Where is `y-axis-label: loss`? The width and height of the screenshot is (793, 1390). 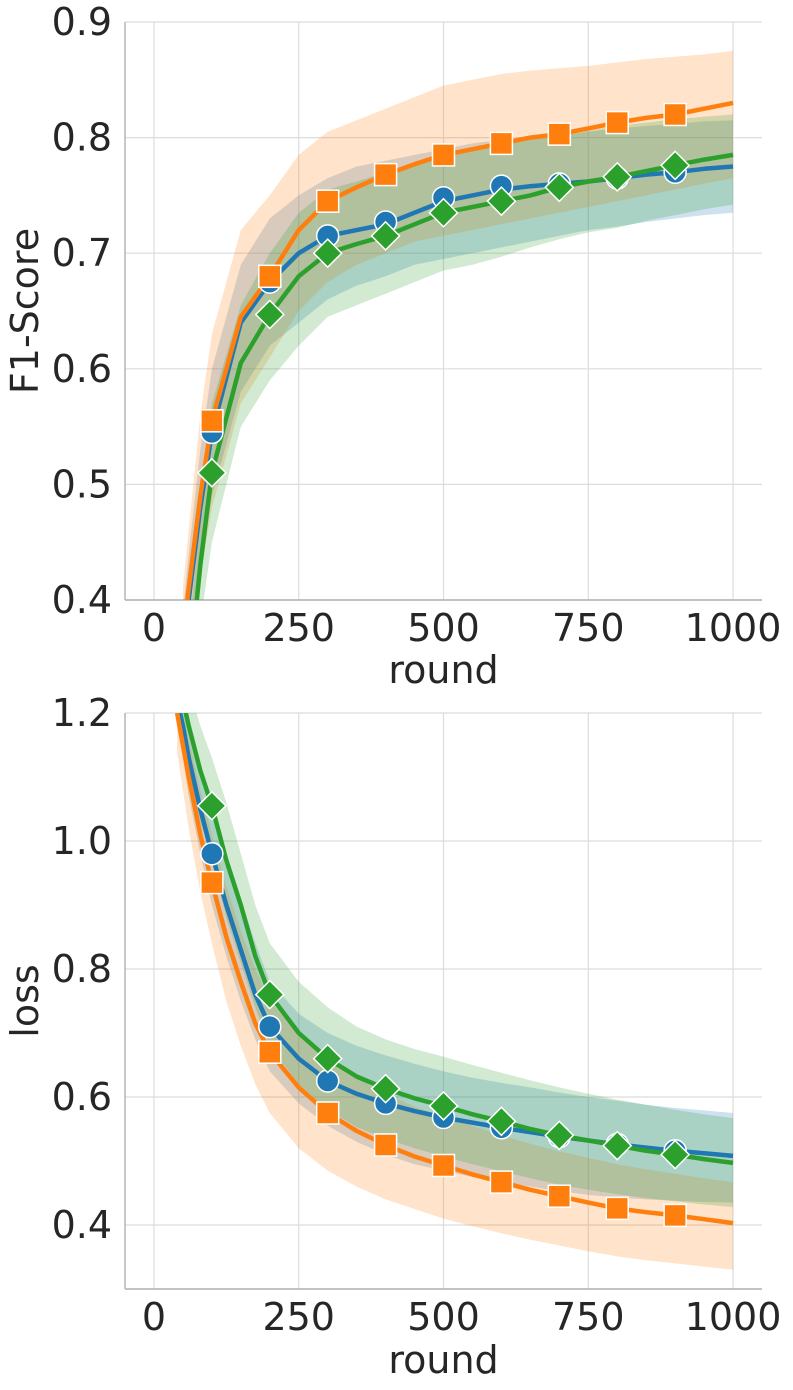 y-axis-label: loss is located at coordinates (25, 1000).